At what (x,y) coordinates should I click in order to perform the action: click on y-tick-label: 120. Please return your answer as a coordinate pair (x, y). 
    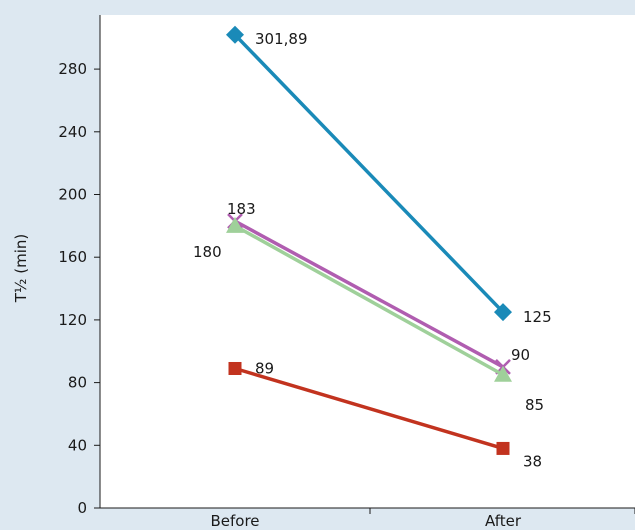
    Looking at the image, I should click on (72, 320).